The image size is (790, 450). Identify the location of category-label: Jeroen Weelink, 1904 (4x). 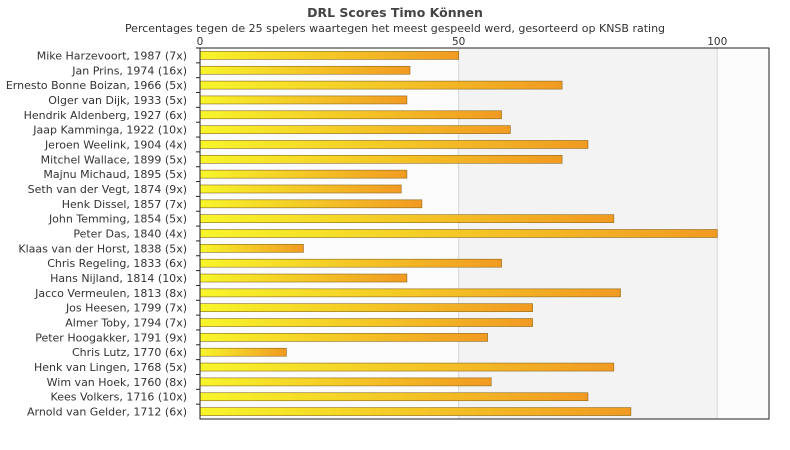
(115, 144).